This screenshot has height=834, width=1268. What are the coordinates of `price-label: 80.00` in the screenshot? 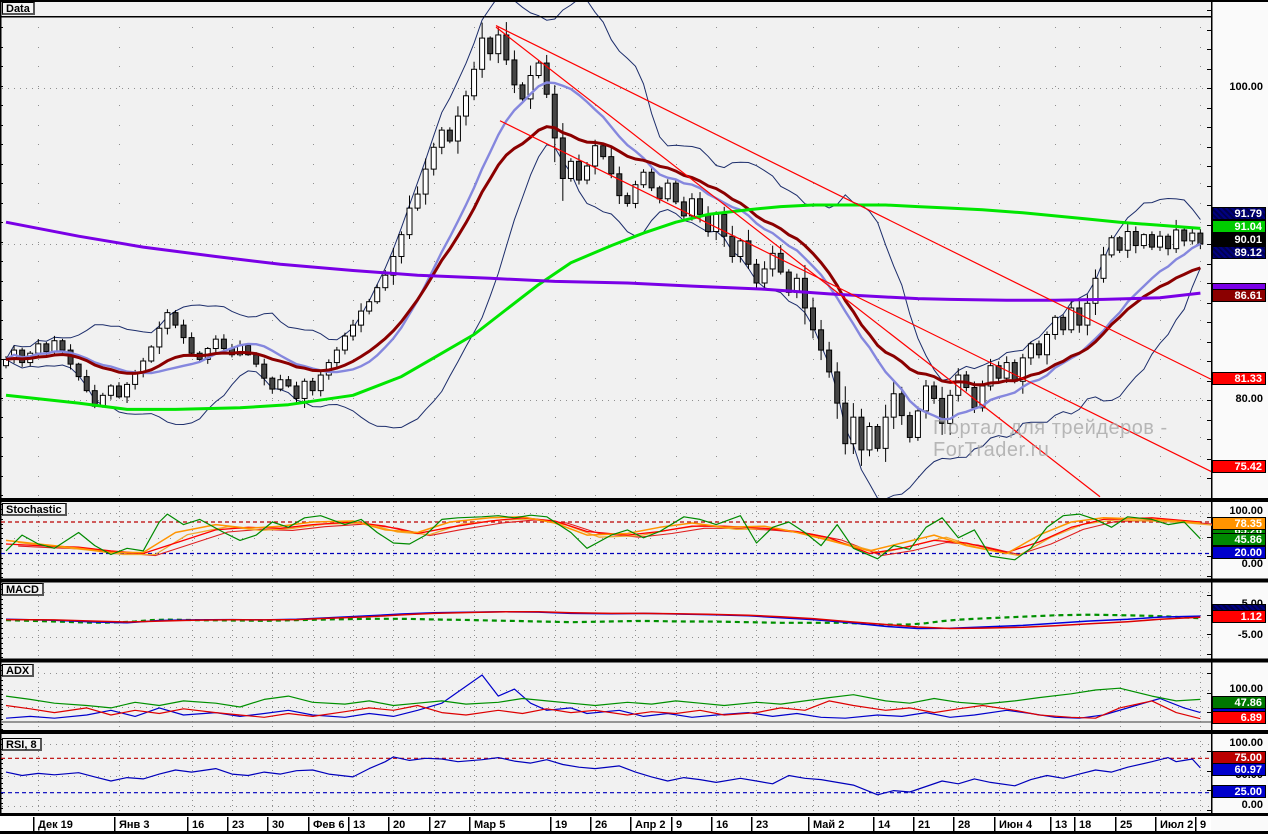 It's located at (1249, 399).